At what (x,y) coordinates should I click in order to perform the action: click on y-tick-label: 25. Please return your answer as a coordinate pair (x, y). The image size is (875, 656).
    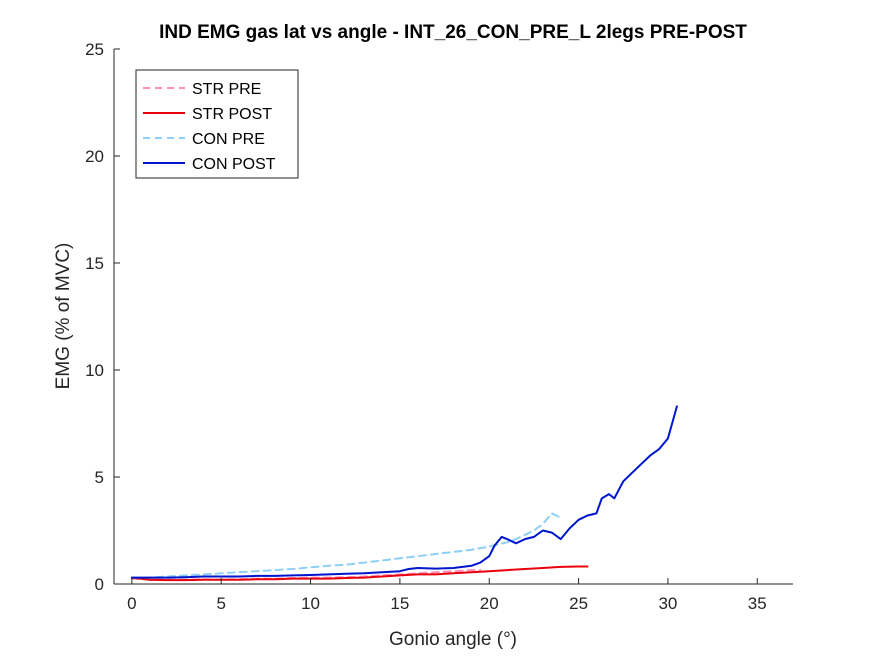
    Looking at the image, I should click on (94, 49).